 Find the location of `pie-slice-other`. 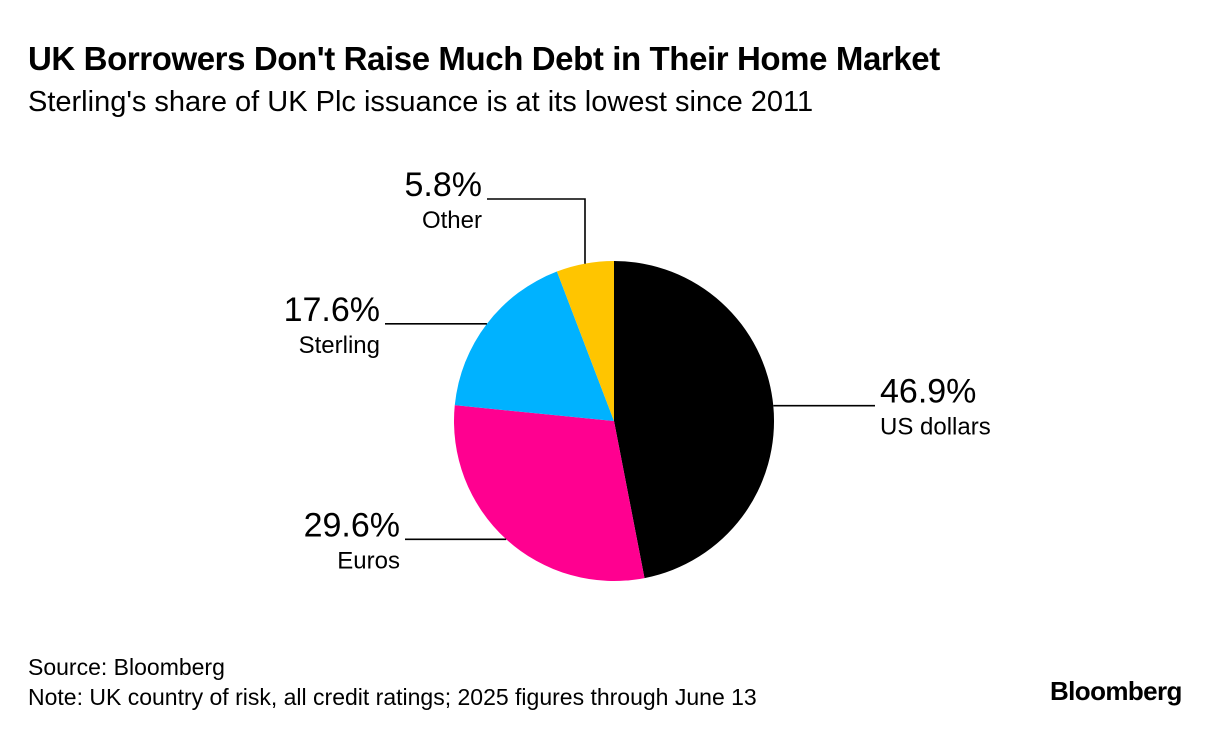

pie-slice-other is located at coordinates (585, 341).